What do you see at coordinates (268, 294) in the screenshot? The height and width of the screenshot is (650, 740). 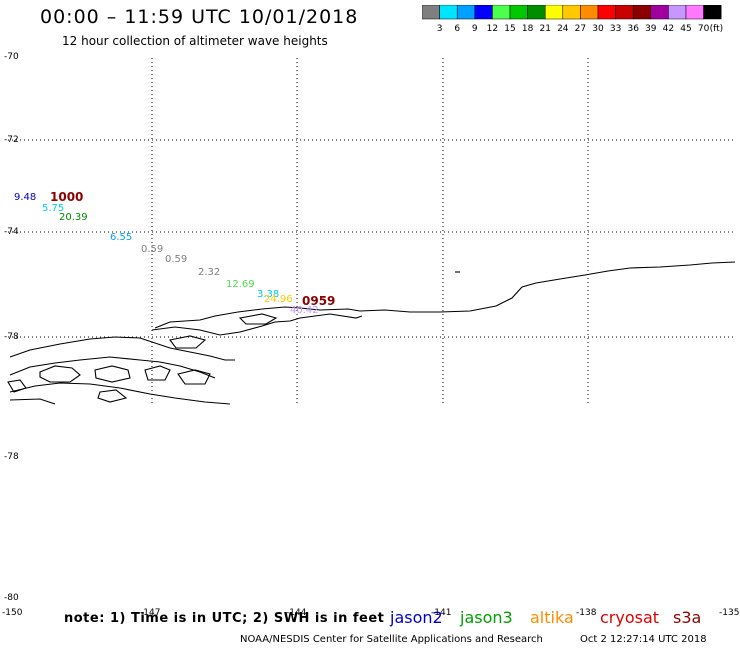 I see `obs-label: 3.38` at bounding box center [268, 294].